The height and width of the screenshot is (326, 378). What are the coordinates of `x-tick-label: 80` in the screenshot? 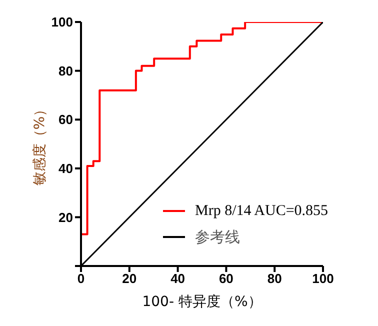 It's located at (274, 278).